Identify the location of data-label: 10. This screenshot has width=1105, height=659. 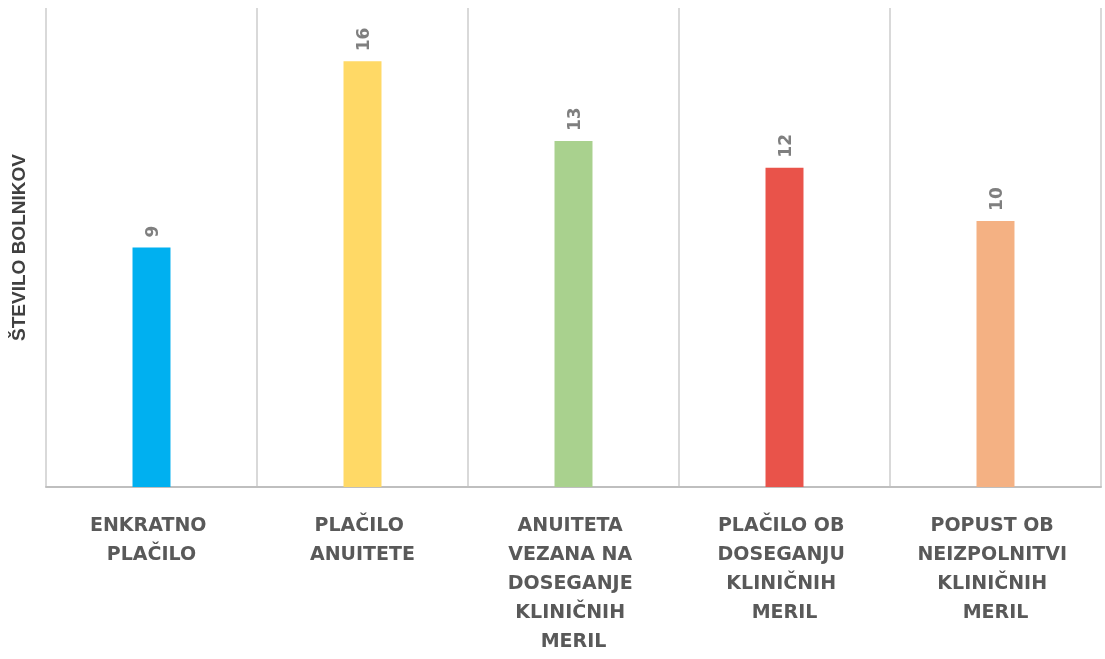
(995, 199).